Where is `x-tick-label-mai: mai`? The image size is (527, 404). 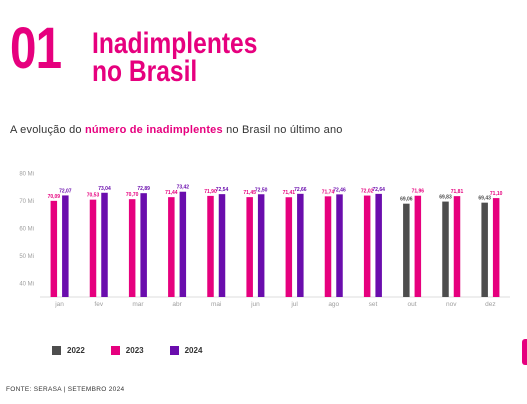 x-tick-label-mai: mai is located at coordinates (216, 304).